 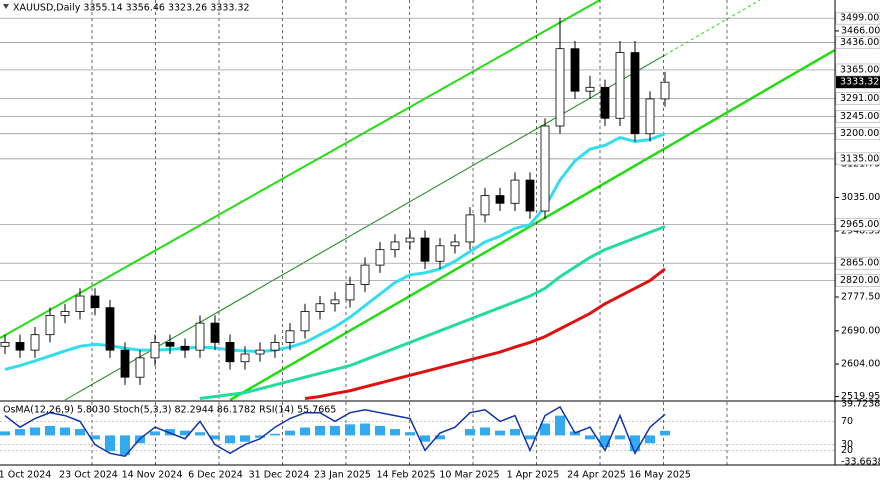 I want to click on level-label: 3135.00, so click(x=859, y=158).